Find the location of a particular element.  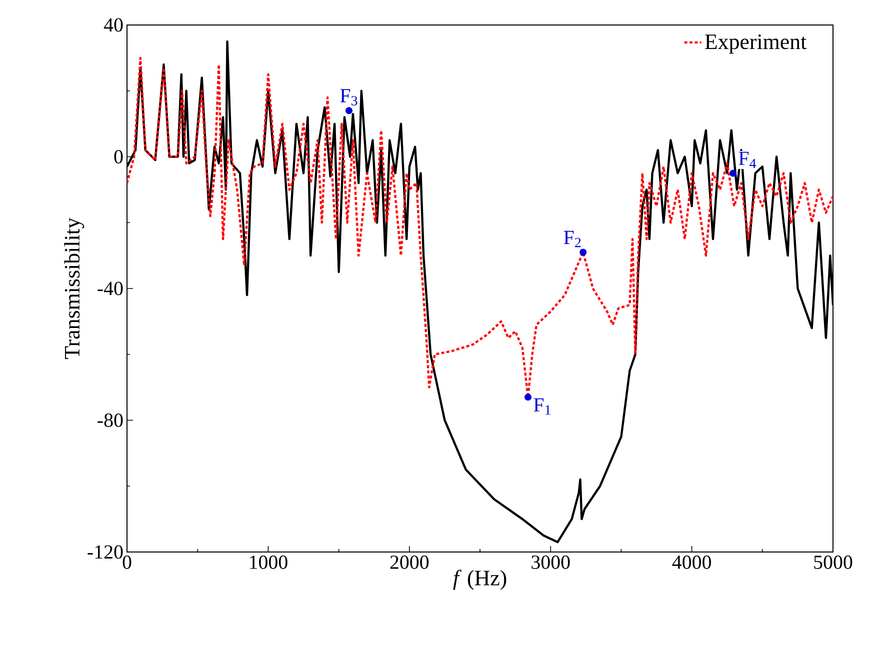

y-tick-label: -80 is located at coordinates (110, 420).